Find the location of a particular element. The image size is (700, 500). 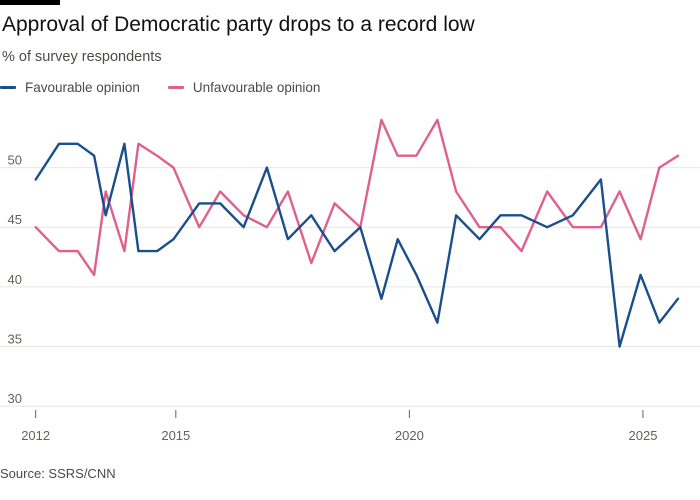

legend-item-unfavourable: Unfavourable opinion is located at coordinates (244, 87).